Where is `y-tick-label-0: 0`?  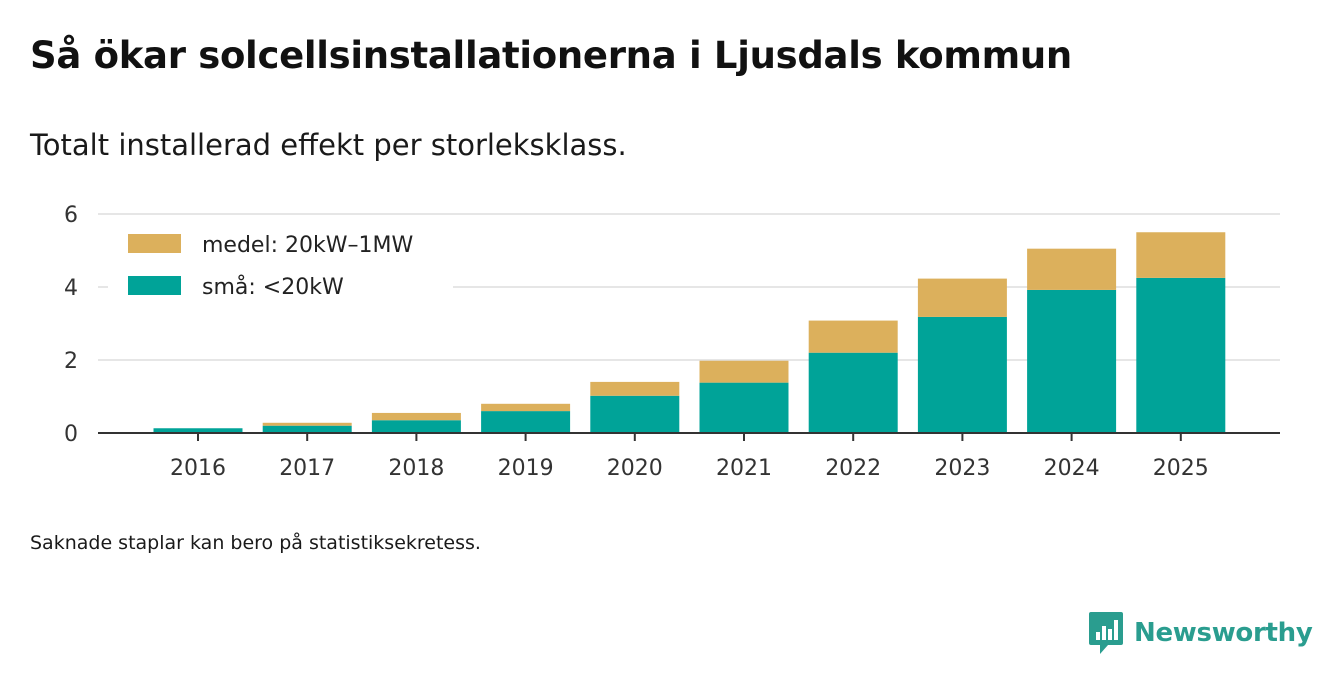
y-tick-label-0: 0 is located at coordinates (71, 434).